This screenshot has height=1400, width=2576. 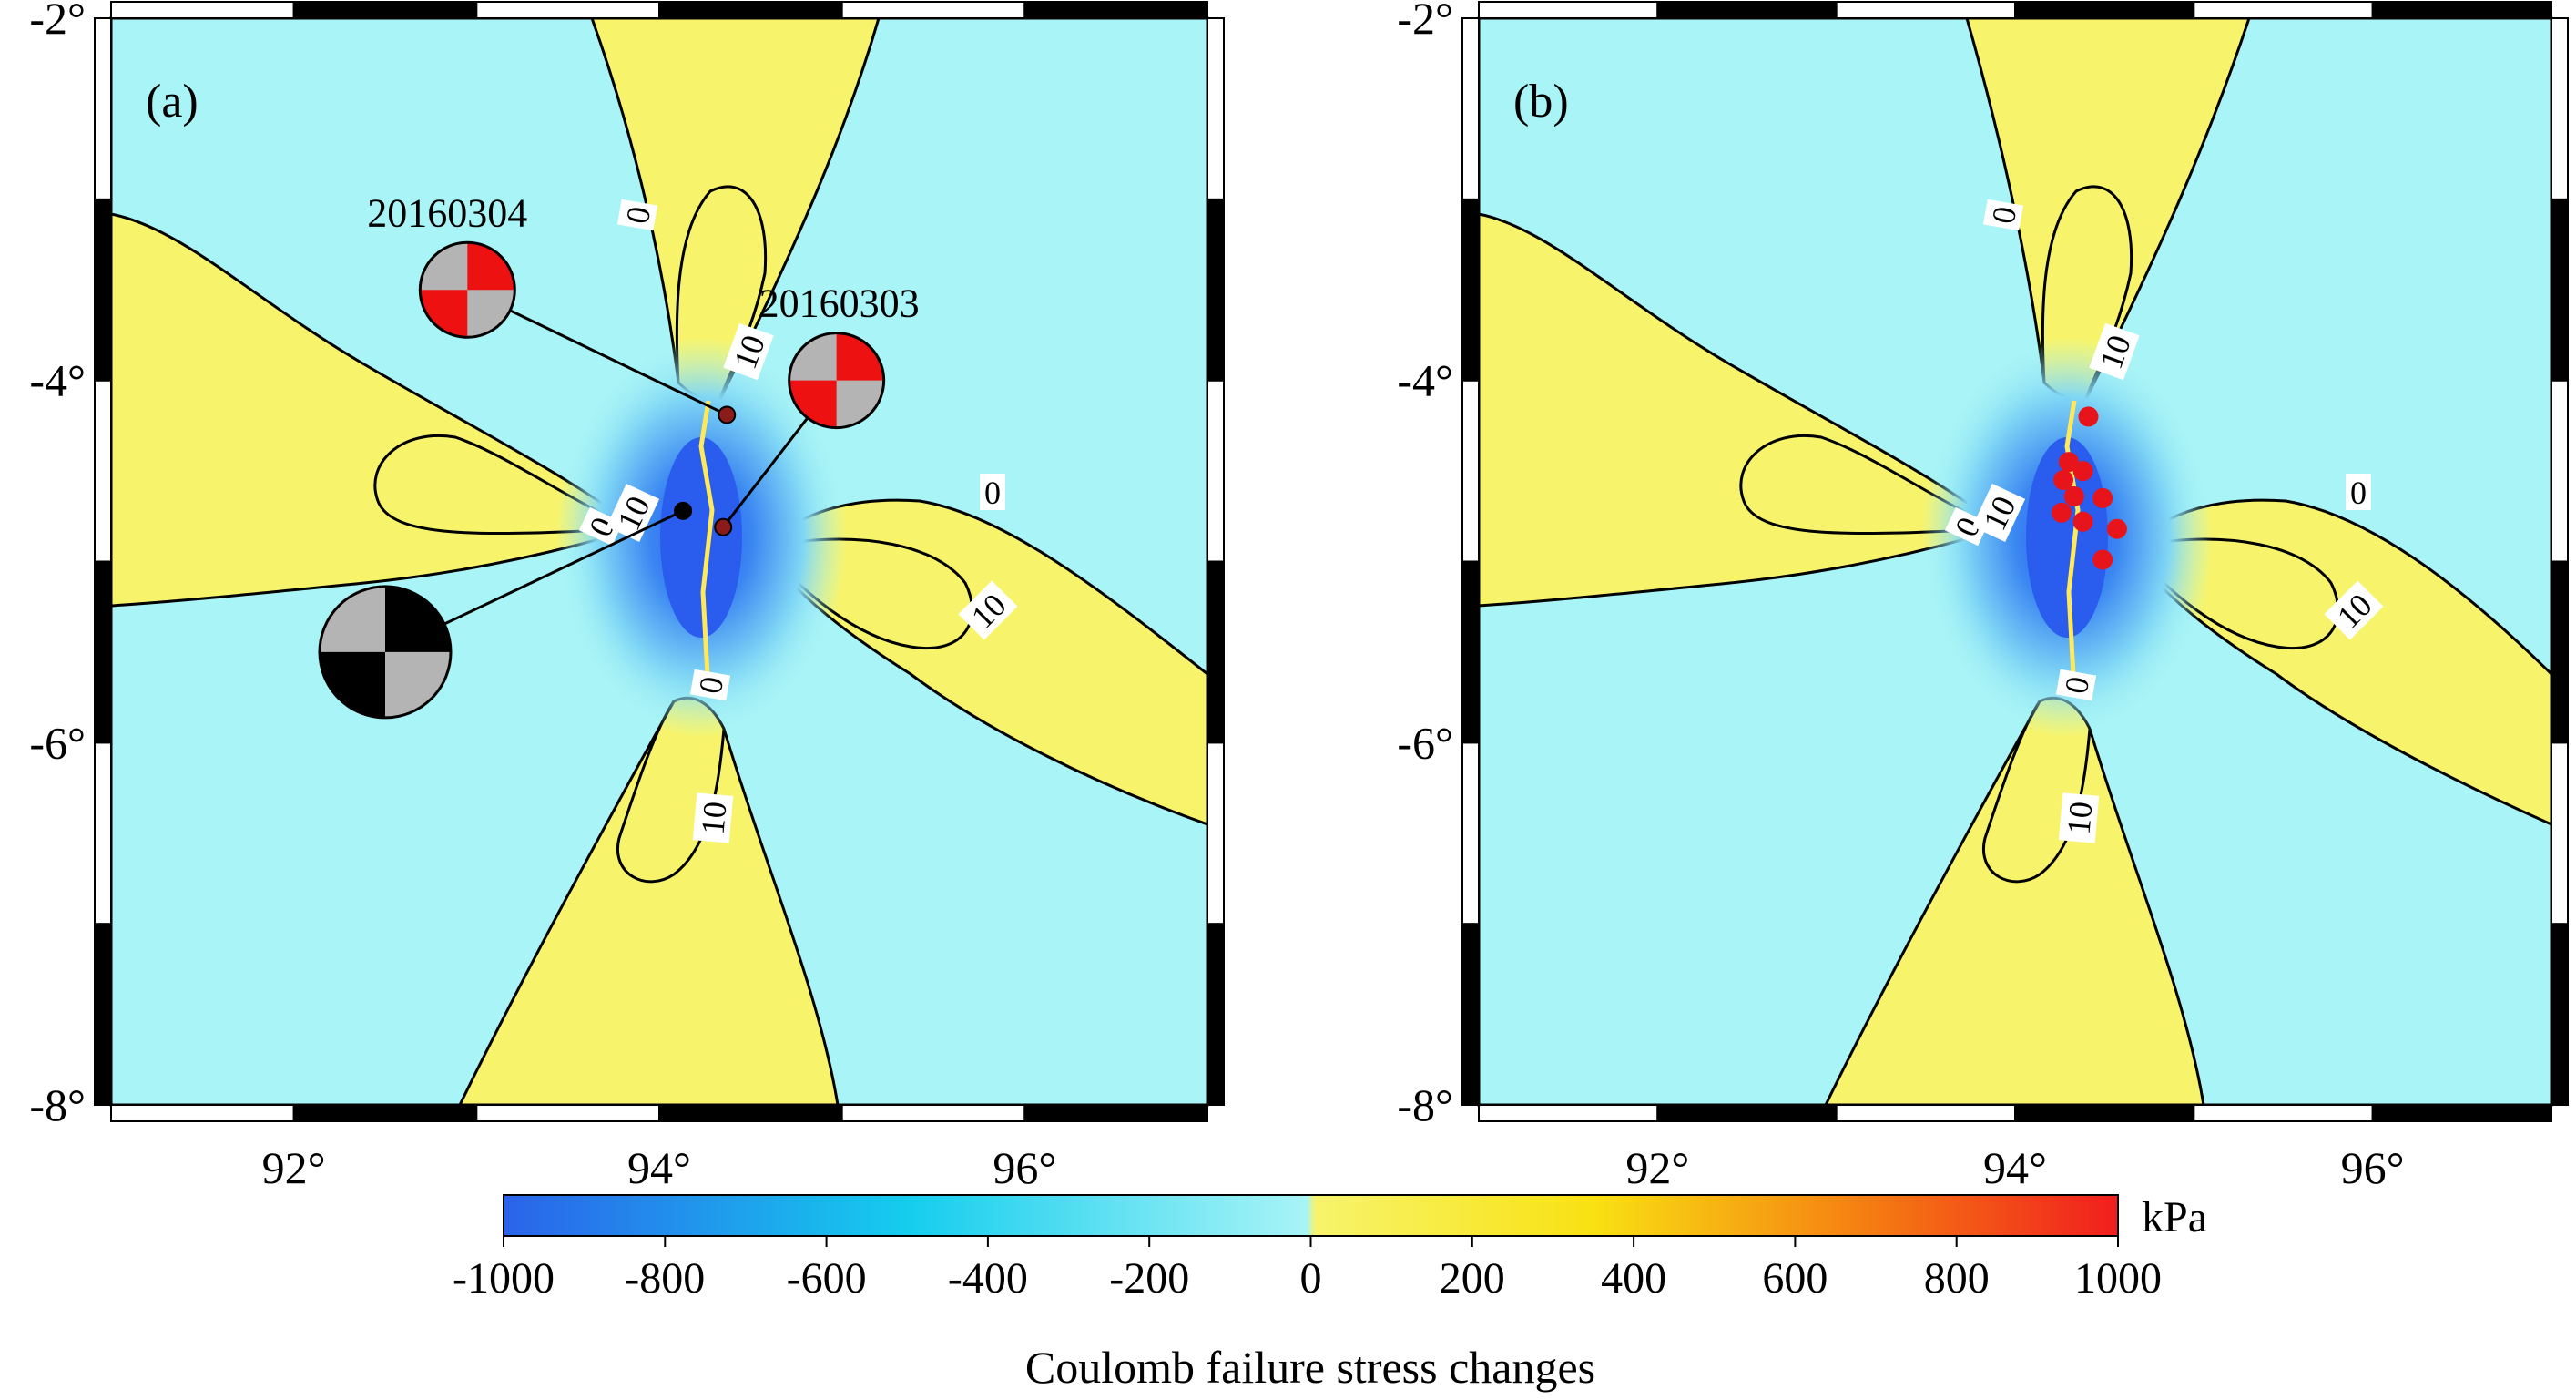 I want to click on panel-a-negative-core, so click(x=701, y=537).